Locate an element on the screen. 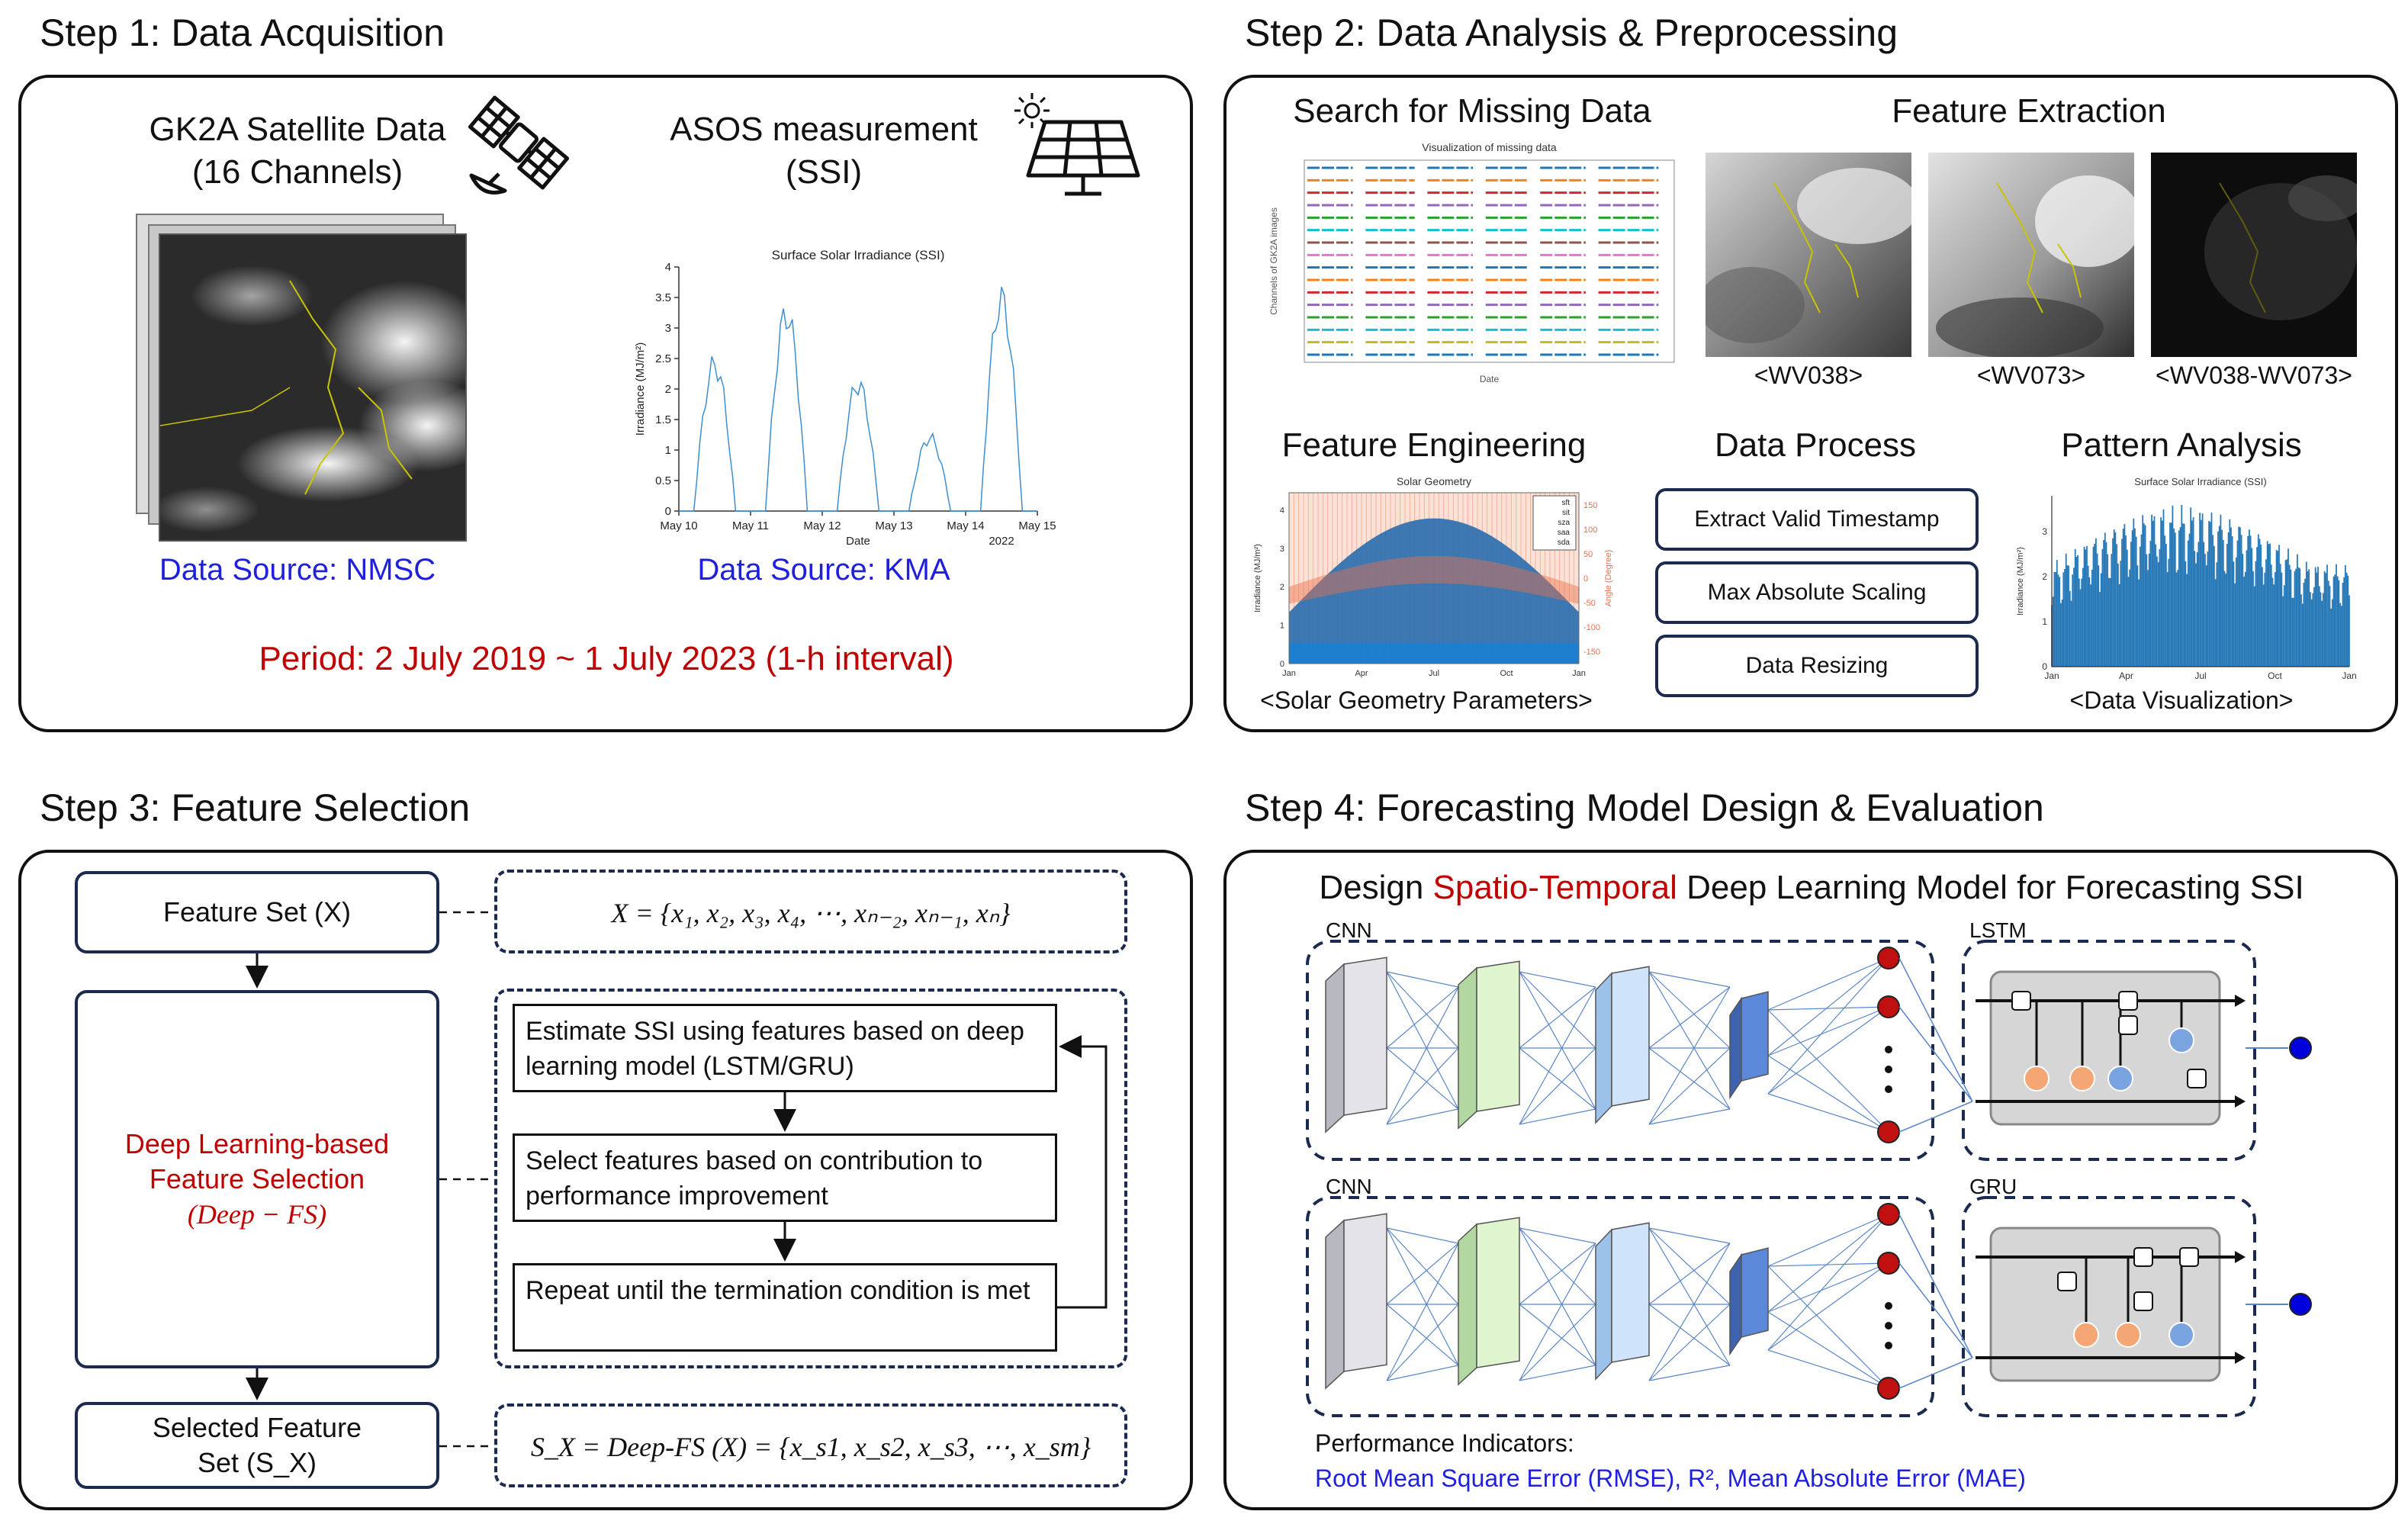 Image resolution: width=2408 pixels, height=1524 pixels. pattern-x-label: Jul is located at coordinates (2200, 675).